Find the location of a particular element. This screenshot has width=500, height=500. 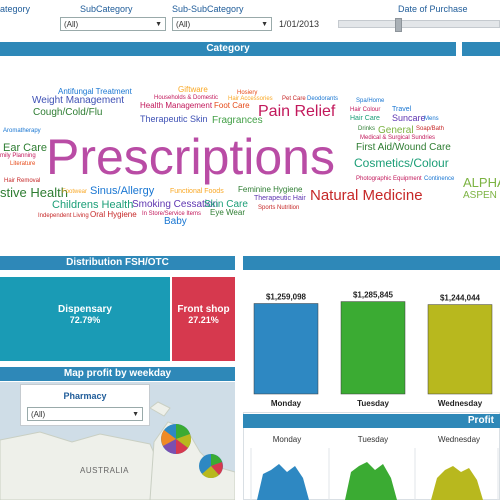

word-cloud-term: Childrens Health is located at coordinates (93, 205).